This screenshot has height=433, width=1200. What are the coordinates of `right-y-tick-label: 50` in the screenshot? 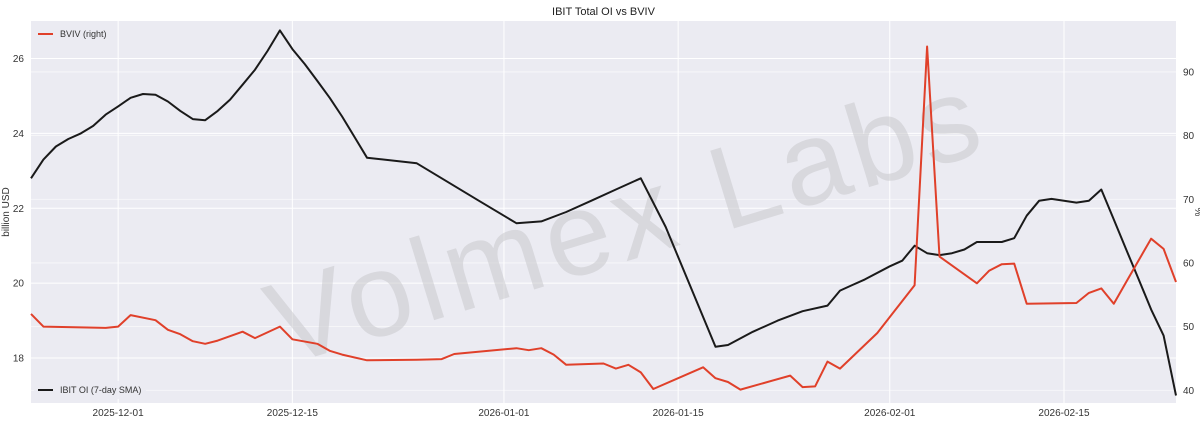 It's located at (1189, 327).